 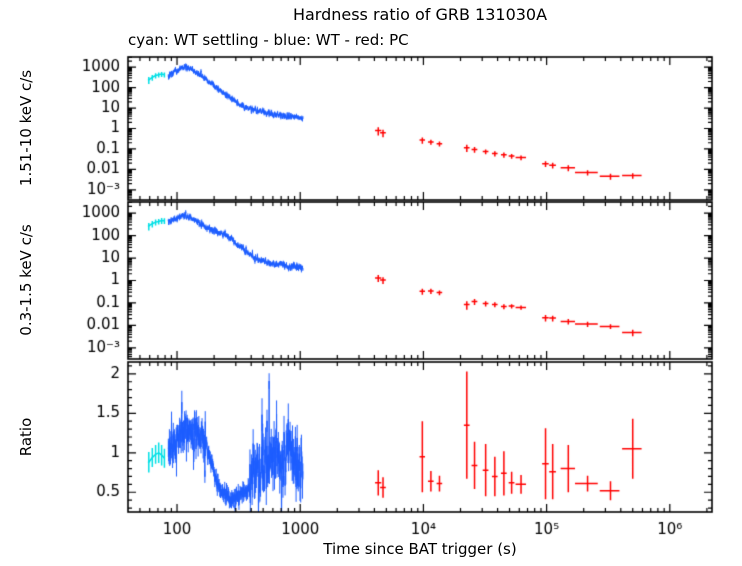 I want to click on chart-legend-subtitle: cyan: WT settling - blue: WT - red: PC, so click(x=268, y=40).